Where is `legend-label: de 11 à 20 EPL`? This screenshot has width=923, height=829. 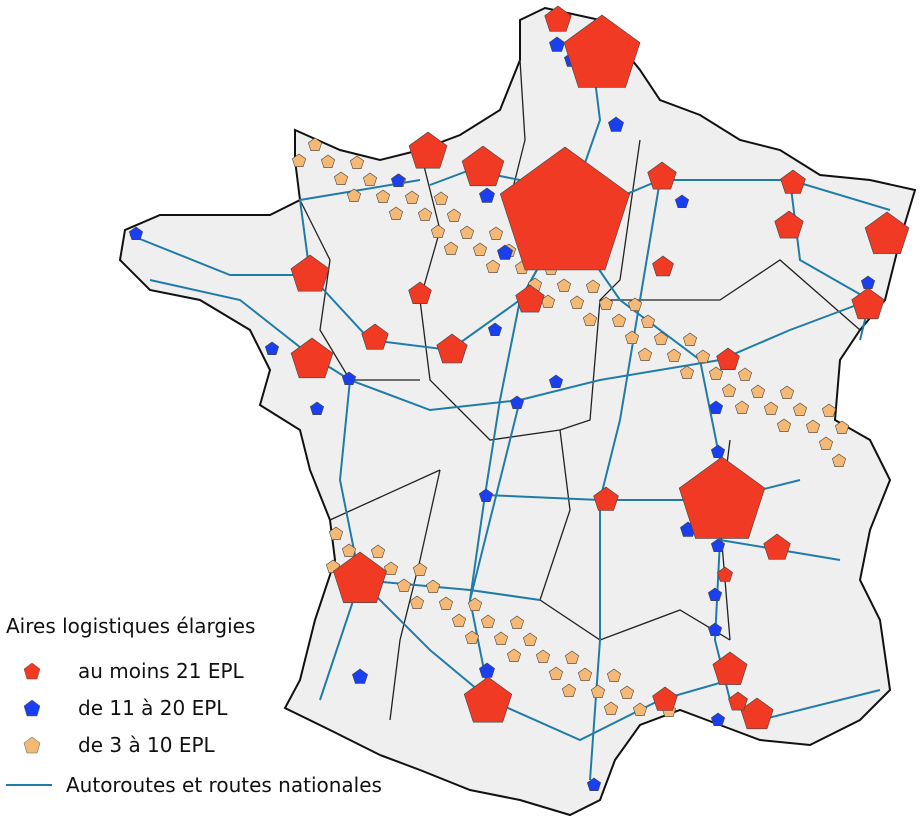
legend-label: de 11 à 20 EPL is located at coordinates (153, 707).